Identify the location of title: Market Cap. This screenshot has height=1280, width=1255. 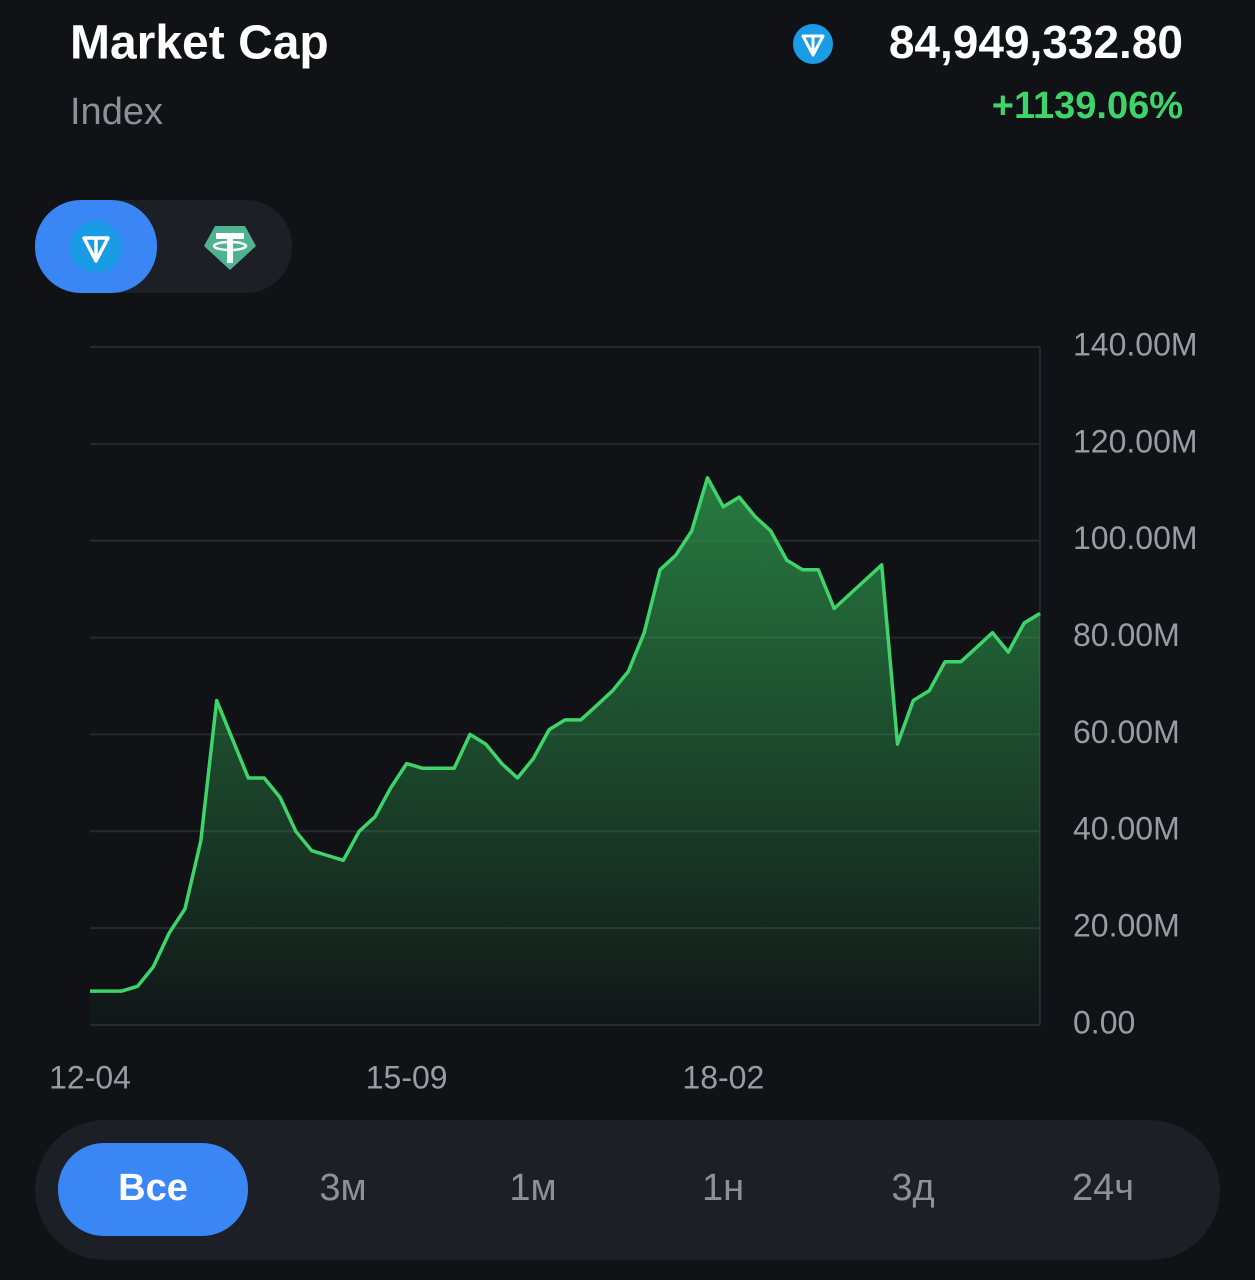
(199, 43).